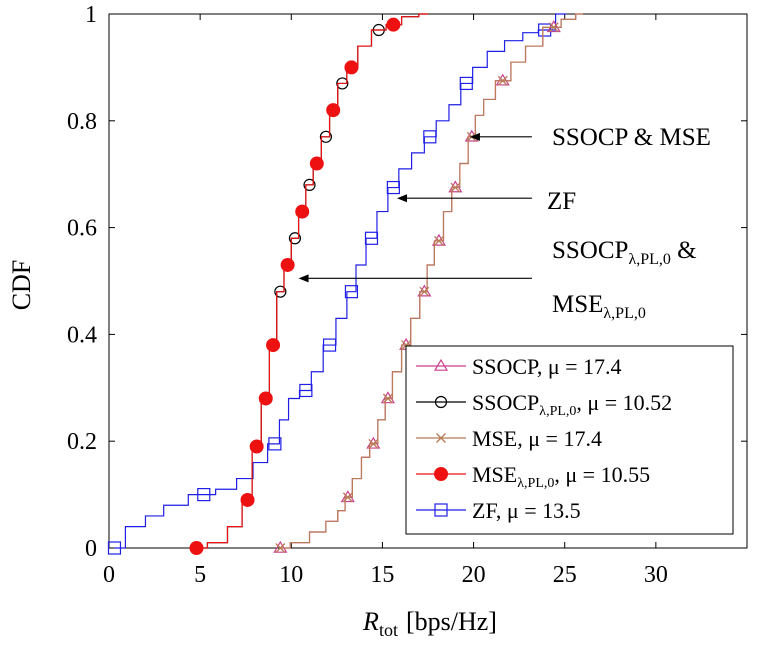 This screenshot has height=648, width=783. Describe the element at coordinates (109, 575) in the screenshot. I see `x-tick-label: 0` at that location.